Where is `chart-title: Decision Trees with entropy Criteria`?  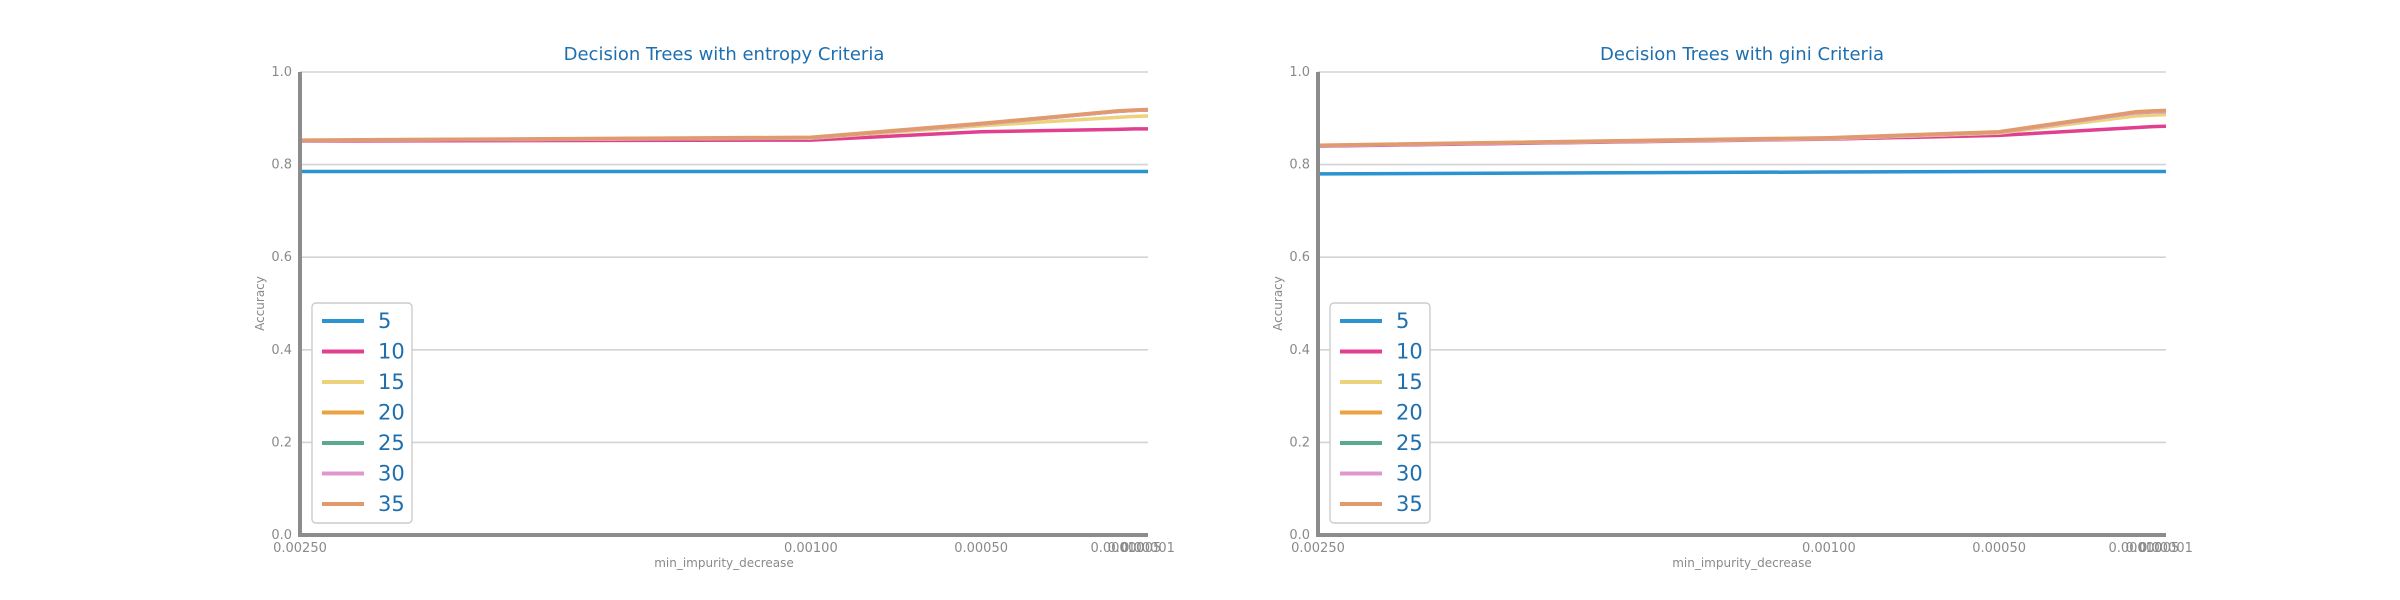
chart-title: Decision Trees with entropy Criteria is located at coordinates (724, 54).